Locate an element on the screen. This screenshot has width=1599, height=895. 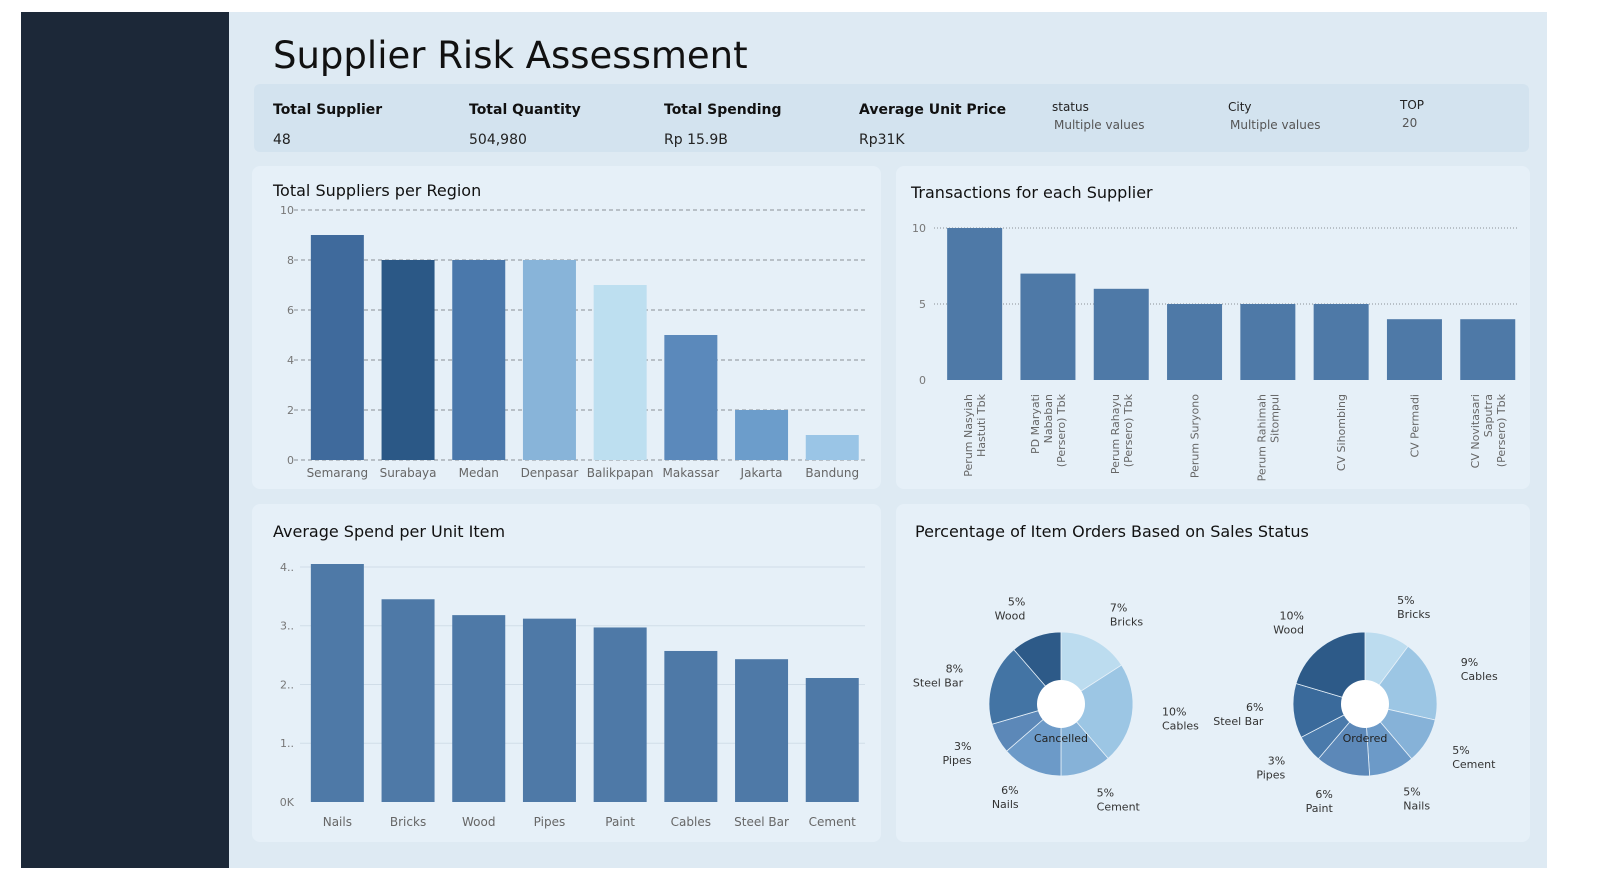
slice-pct-label: 9% is located at coordinates (1469, 662).